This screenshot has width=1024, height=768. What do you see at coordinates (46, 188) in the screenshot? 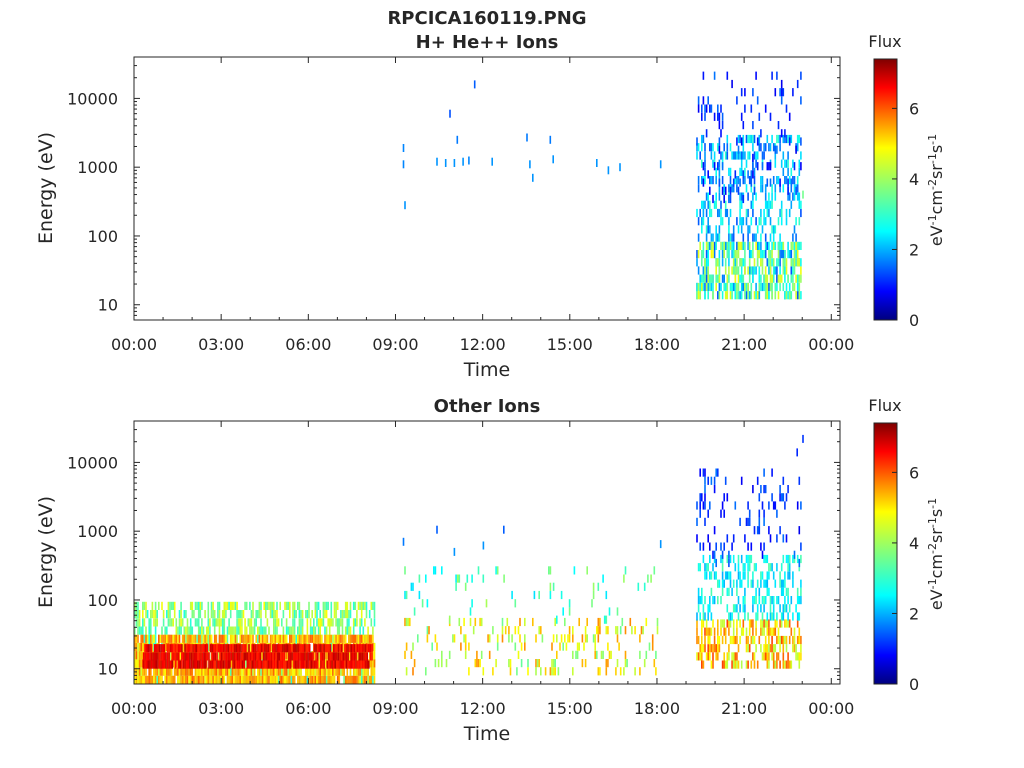
I see `y-axis-label: Energy (eV)` at bounding box center [46, 188].